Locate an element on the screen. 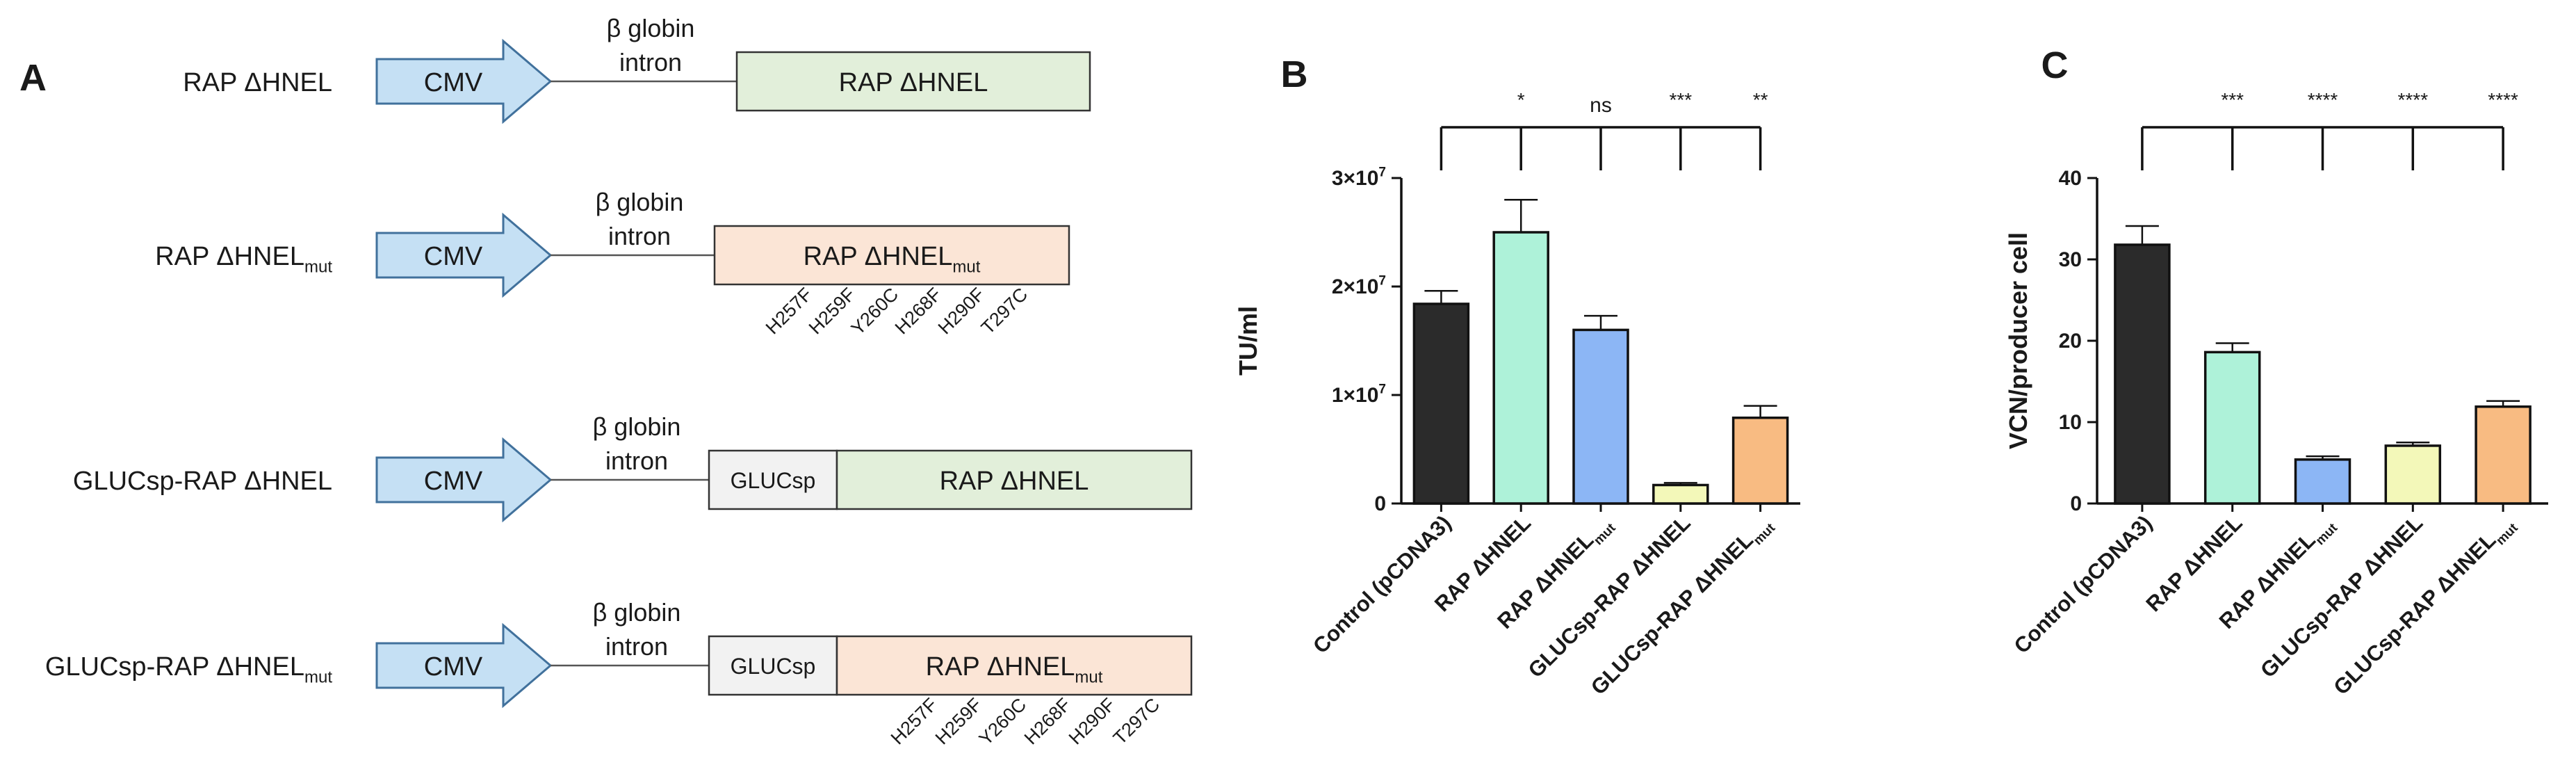 This screenshot has width=2576, height=774. y-tick-label: 3×10⁷ is located at coordinates (1359, 177).